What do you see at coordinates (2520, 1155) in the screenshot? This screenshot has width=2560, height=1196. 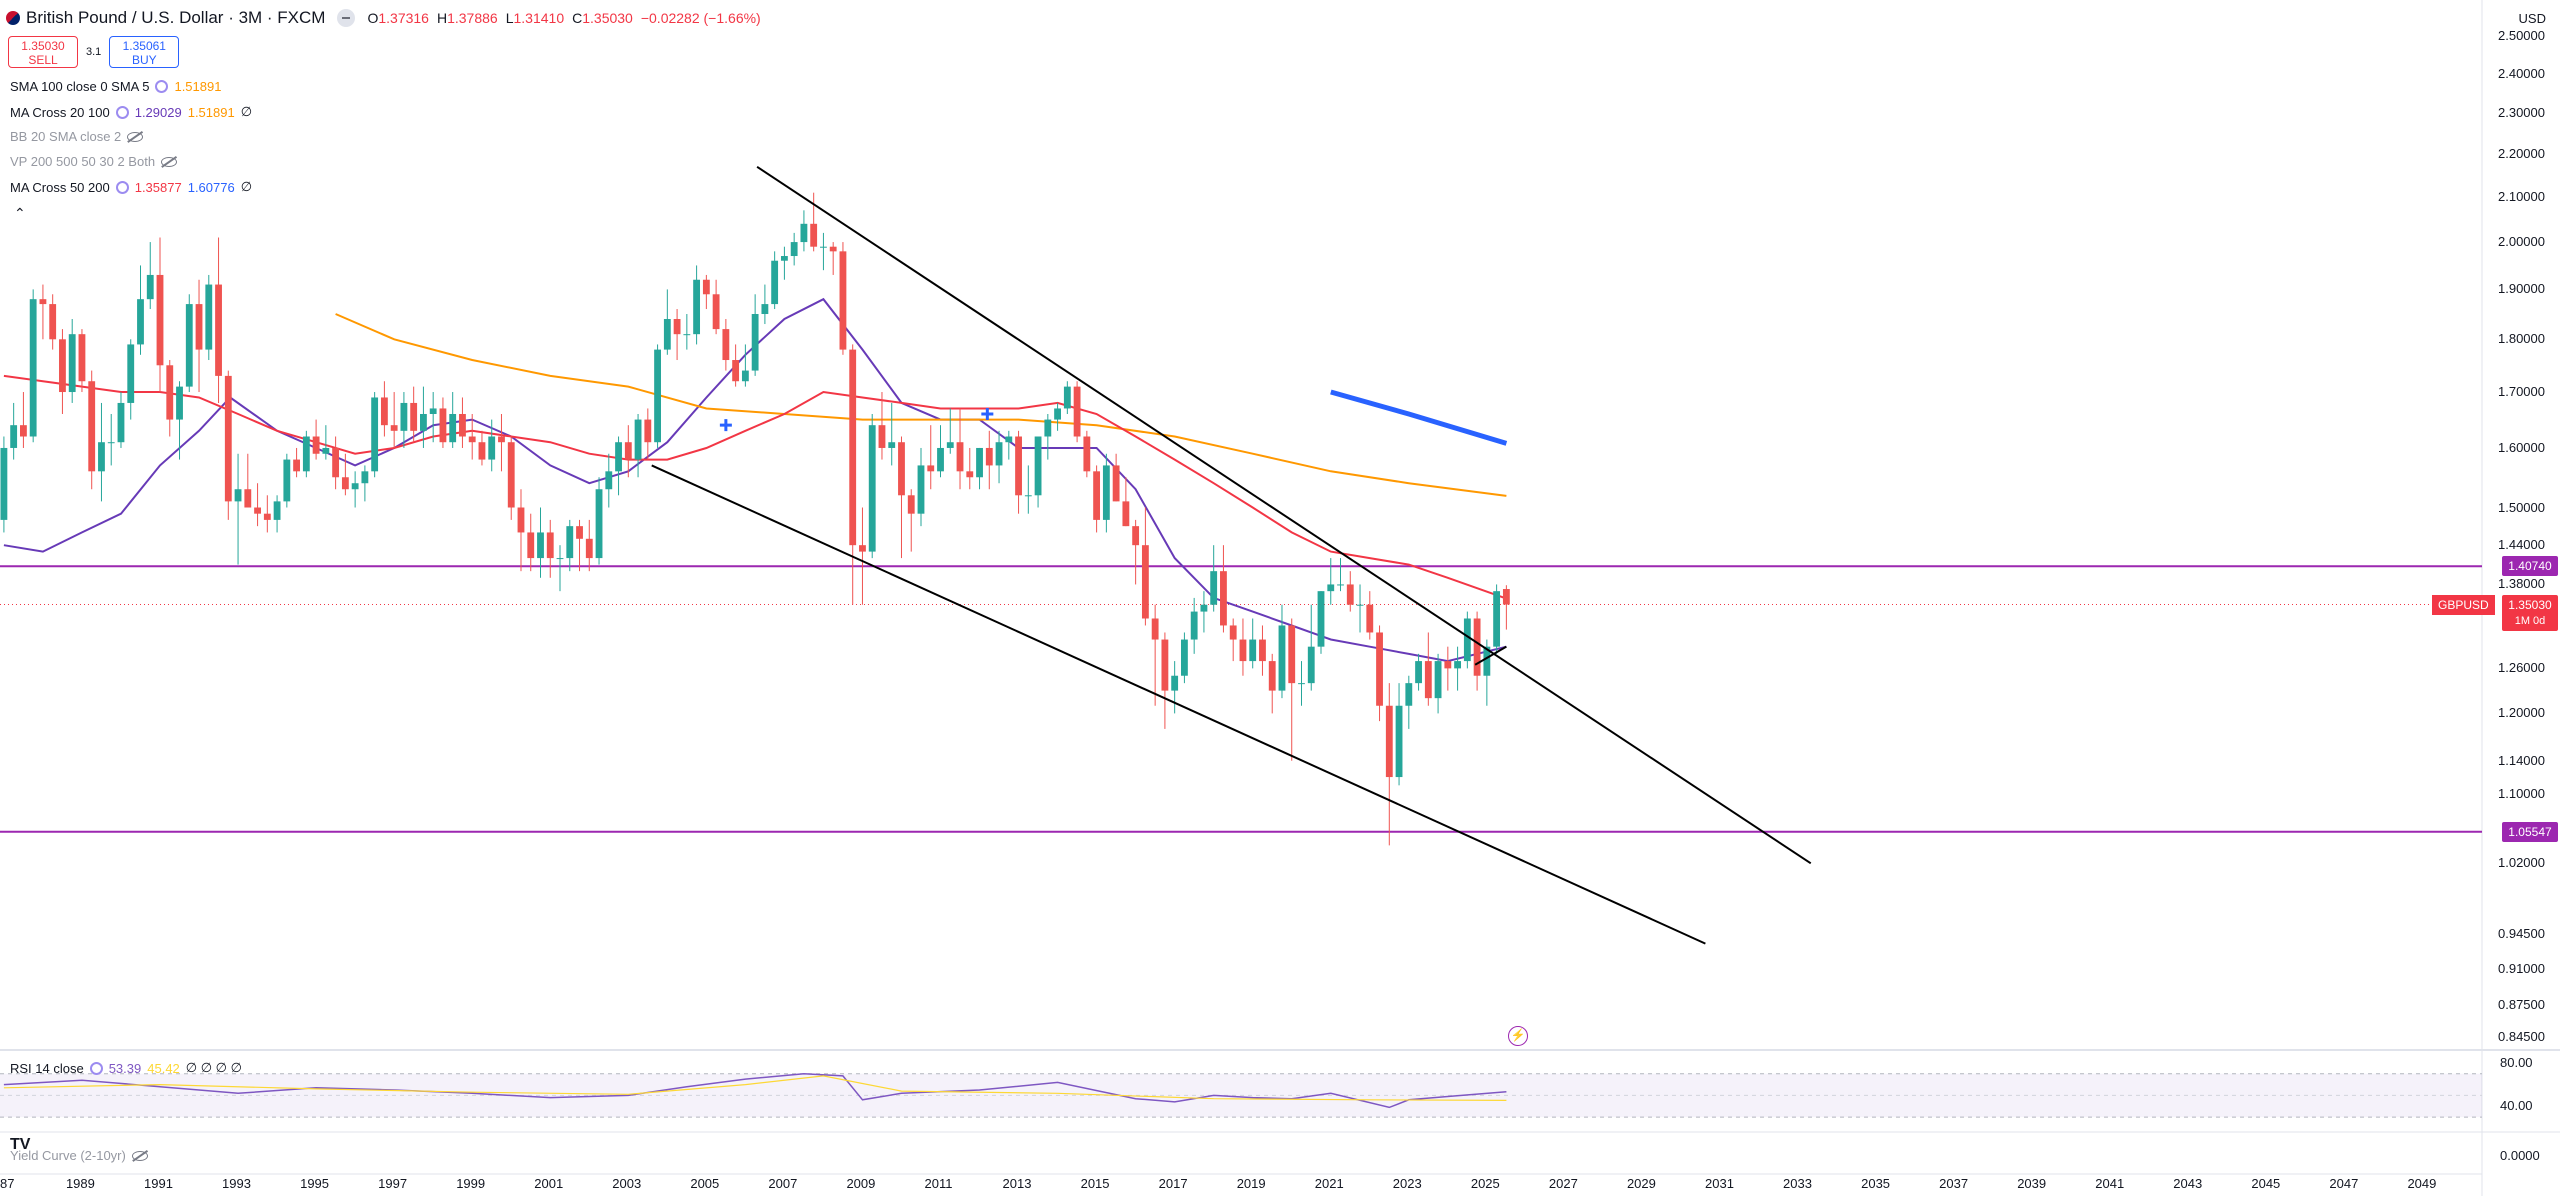 I see `yield-curve-tick-label: 0.0000` at bounding box center [2520, 1155].